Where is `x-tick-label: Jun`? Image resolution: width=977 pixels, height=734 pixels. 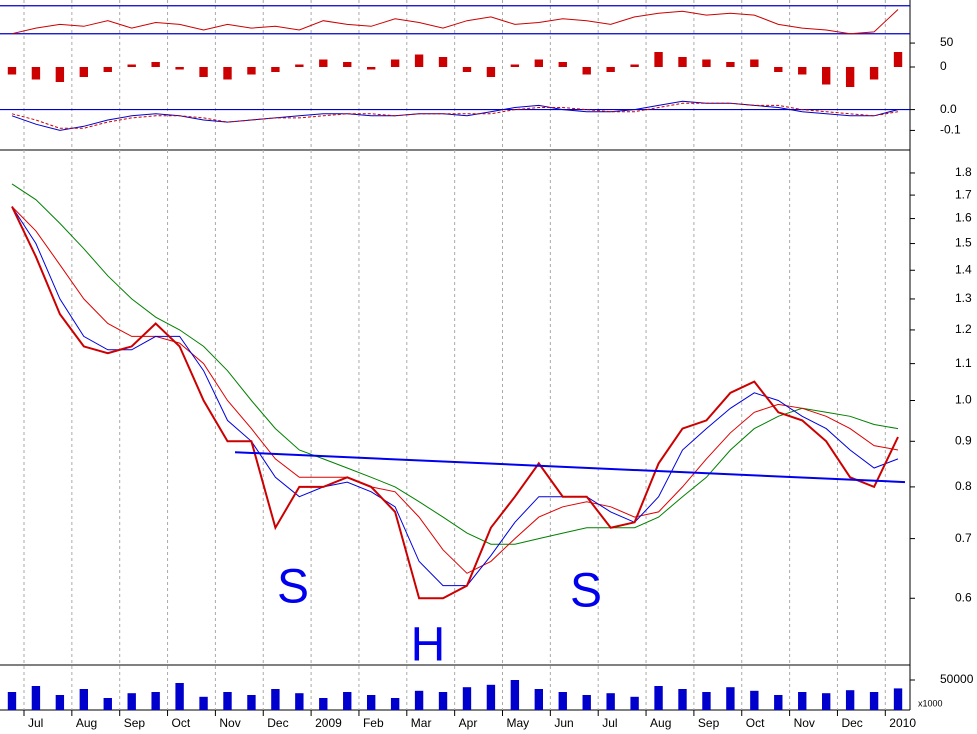 x-tick-label: Jun is located at coordinates (563, 723).